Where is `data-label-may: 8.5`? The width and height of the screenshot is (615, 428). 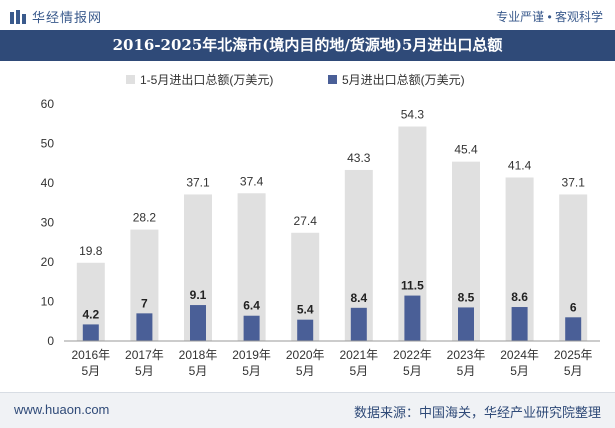
data-label-may: 8.5 is located at coordinates (466, 297).